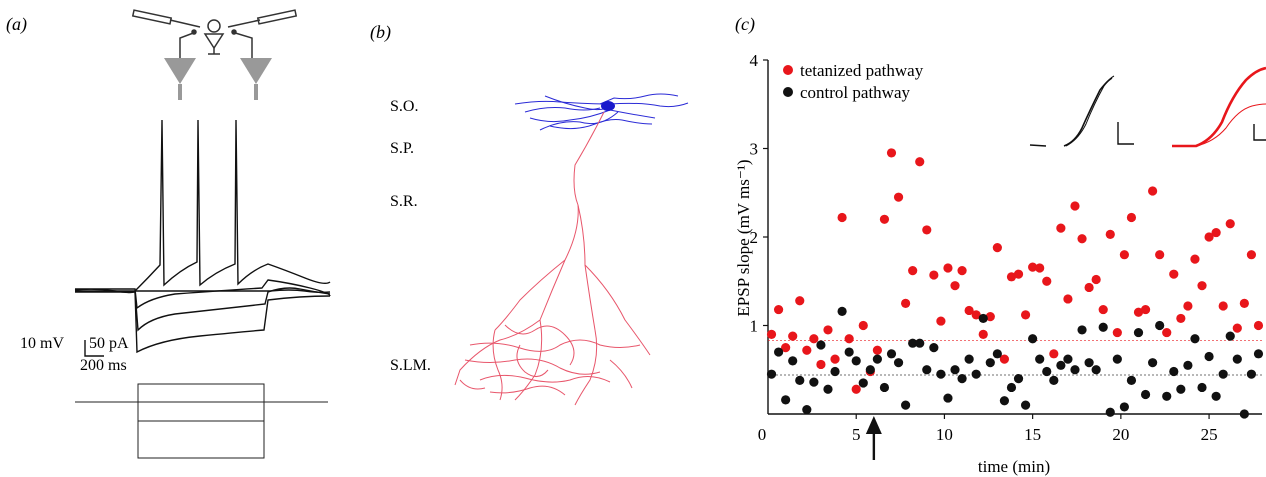  Describe the element at coordinates (1120, 434) in the screenshot. I see `x-tick-label: 20` at that location.